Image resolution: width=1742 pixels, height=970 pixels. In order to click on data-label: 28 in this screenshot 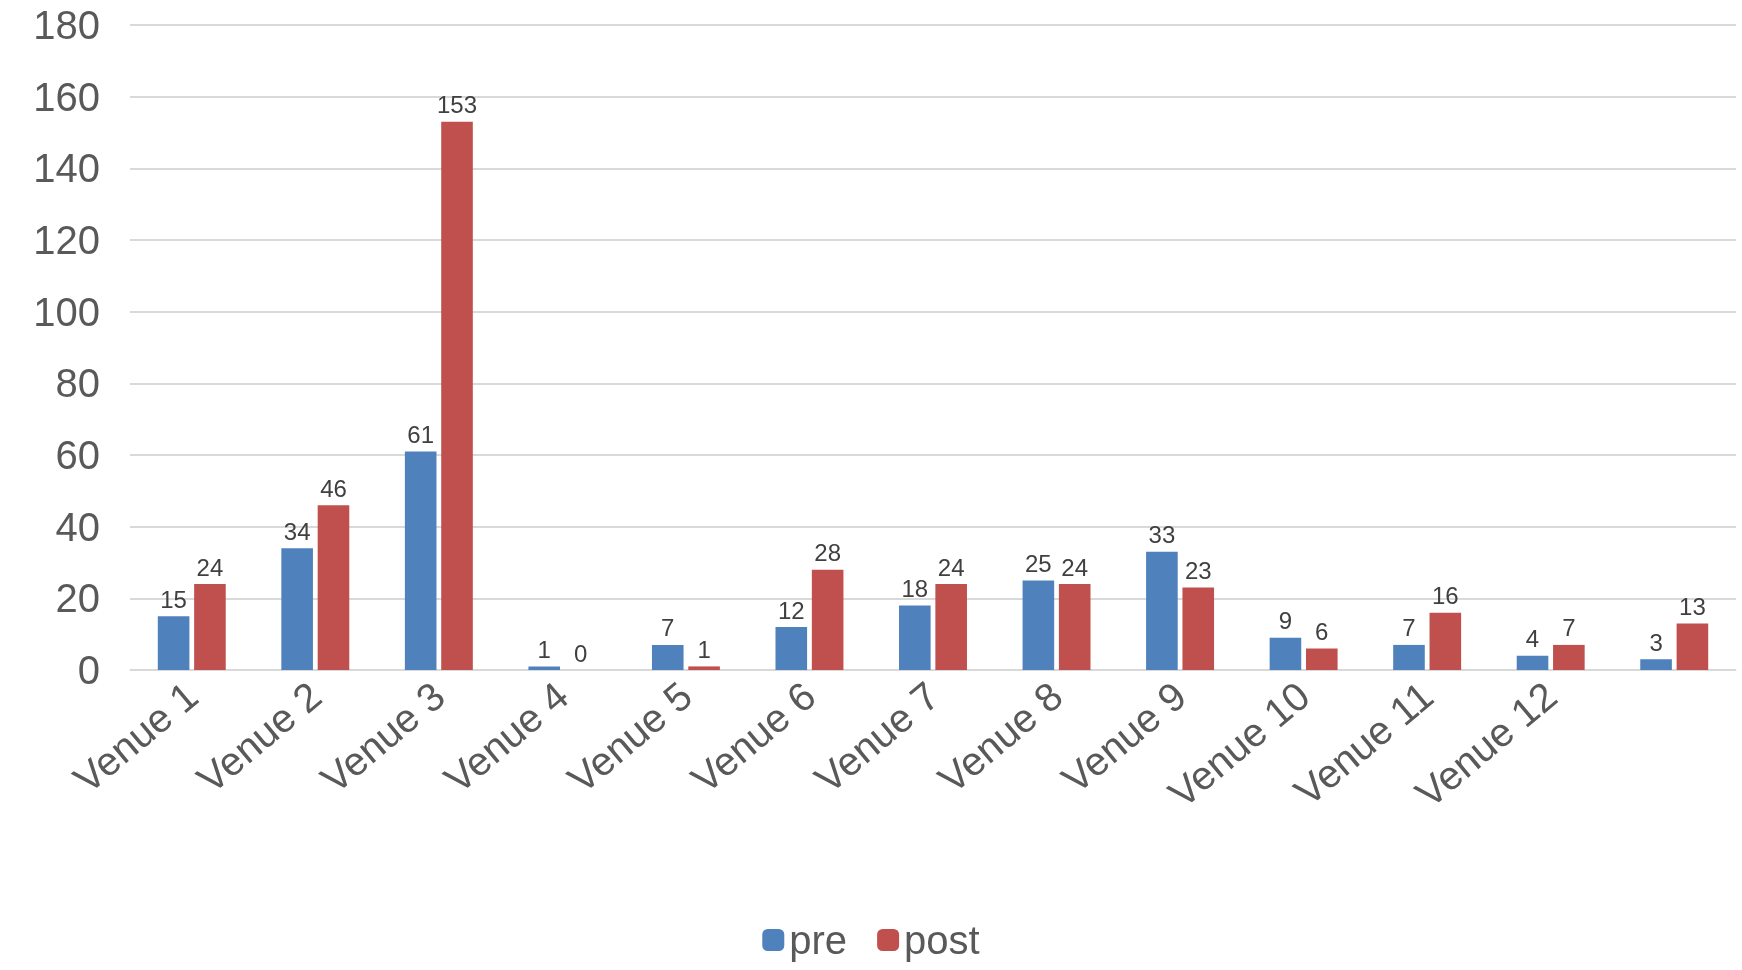, I will do `click(827, 553)`.